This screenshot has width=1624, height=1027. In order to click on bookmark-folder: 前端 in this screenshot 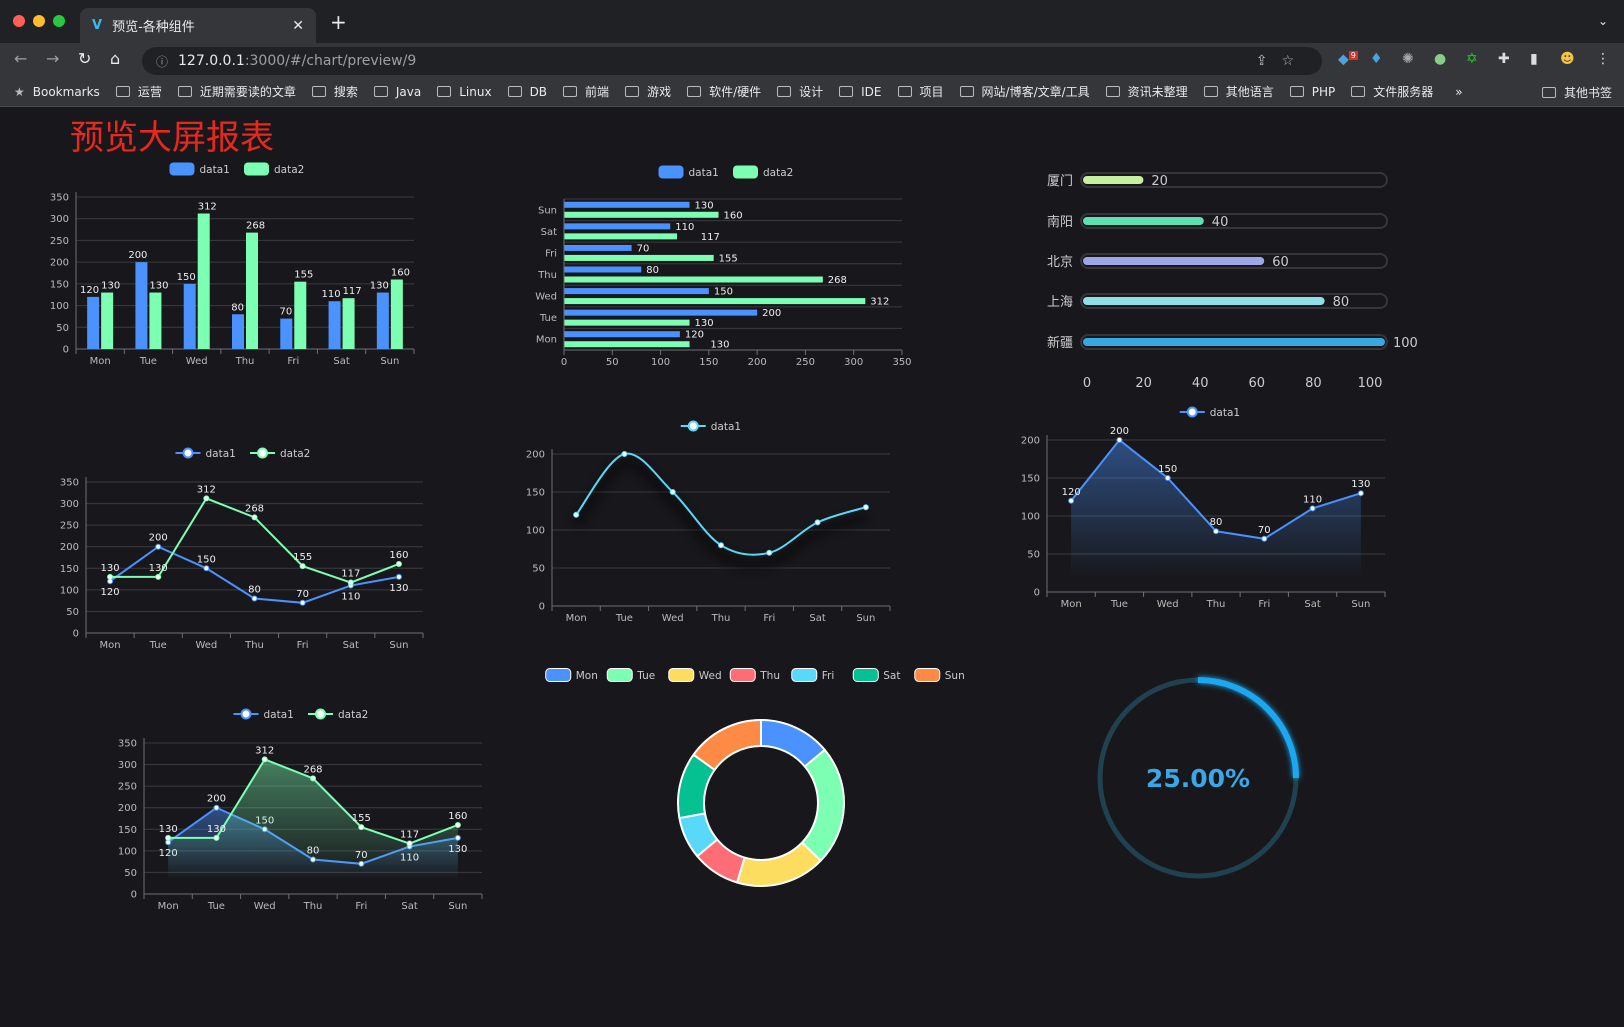, I will do `click(586, 91)`.